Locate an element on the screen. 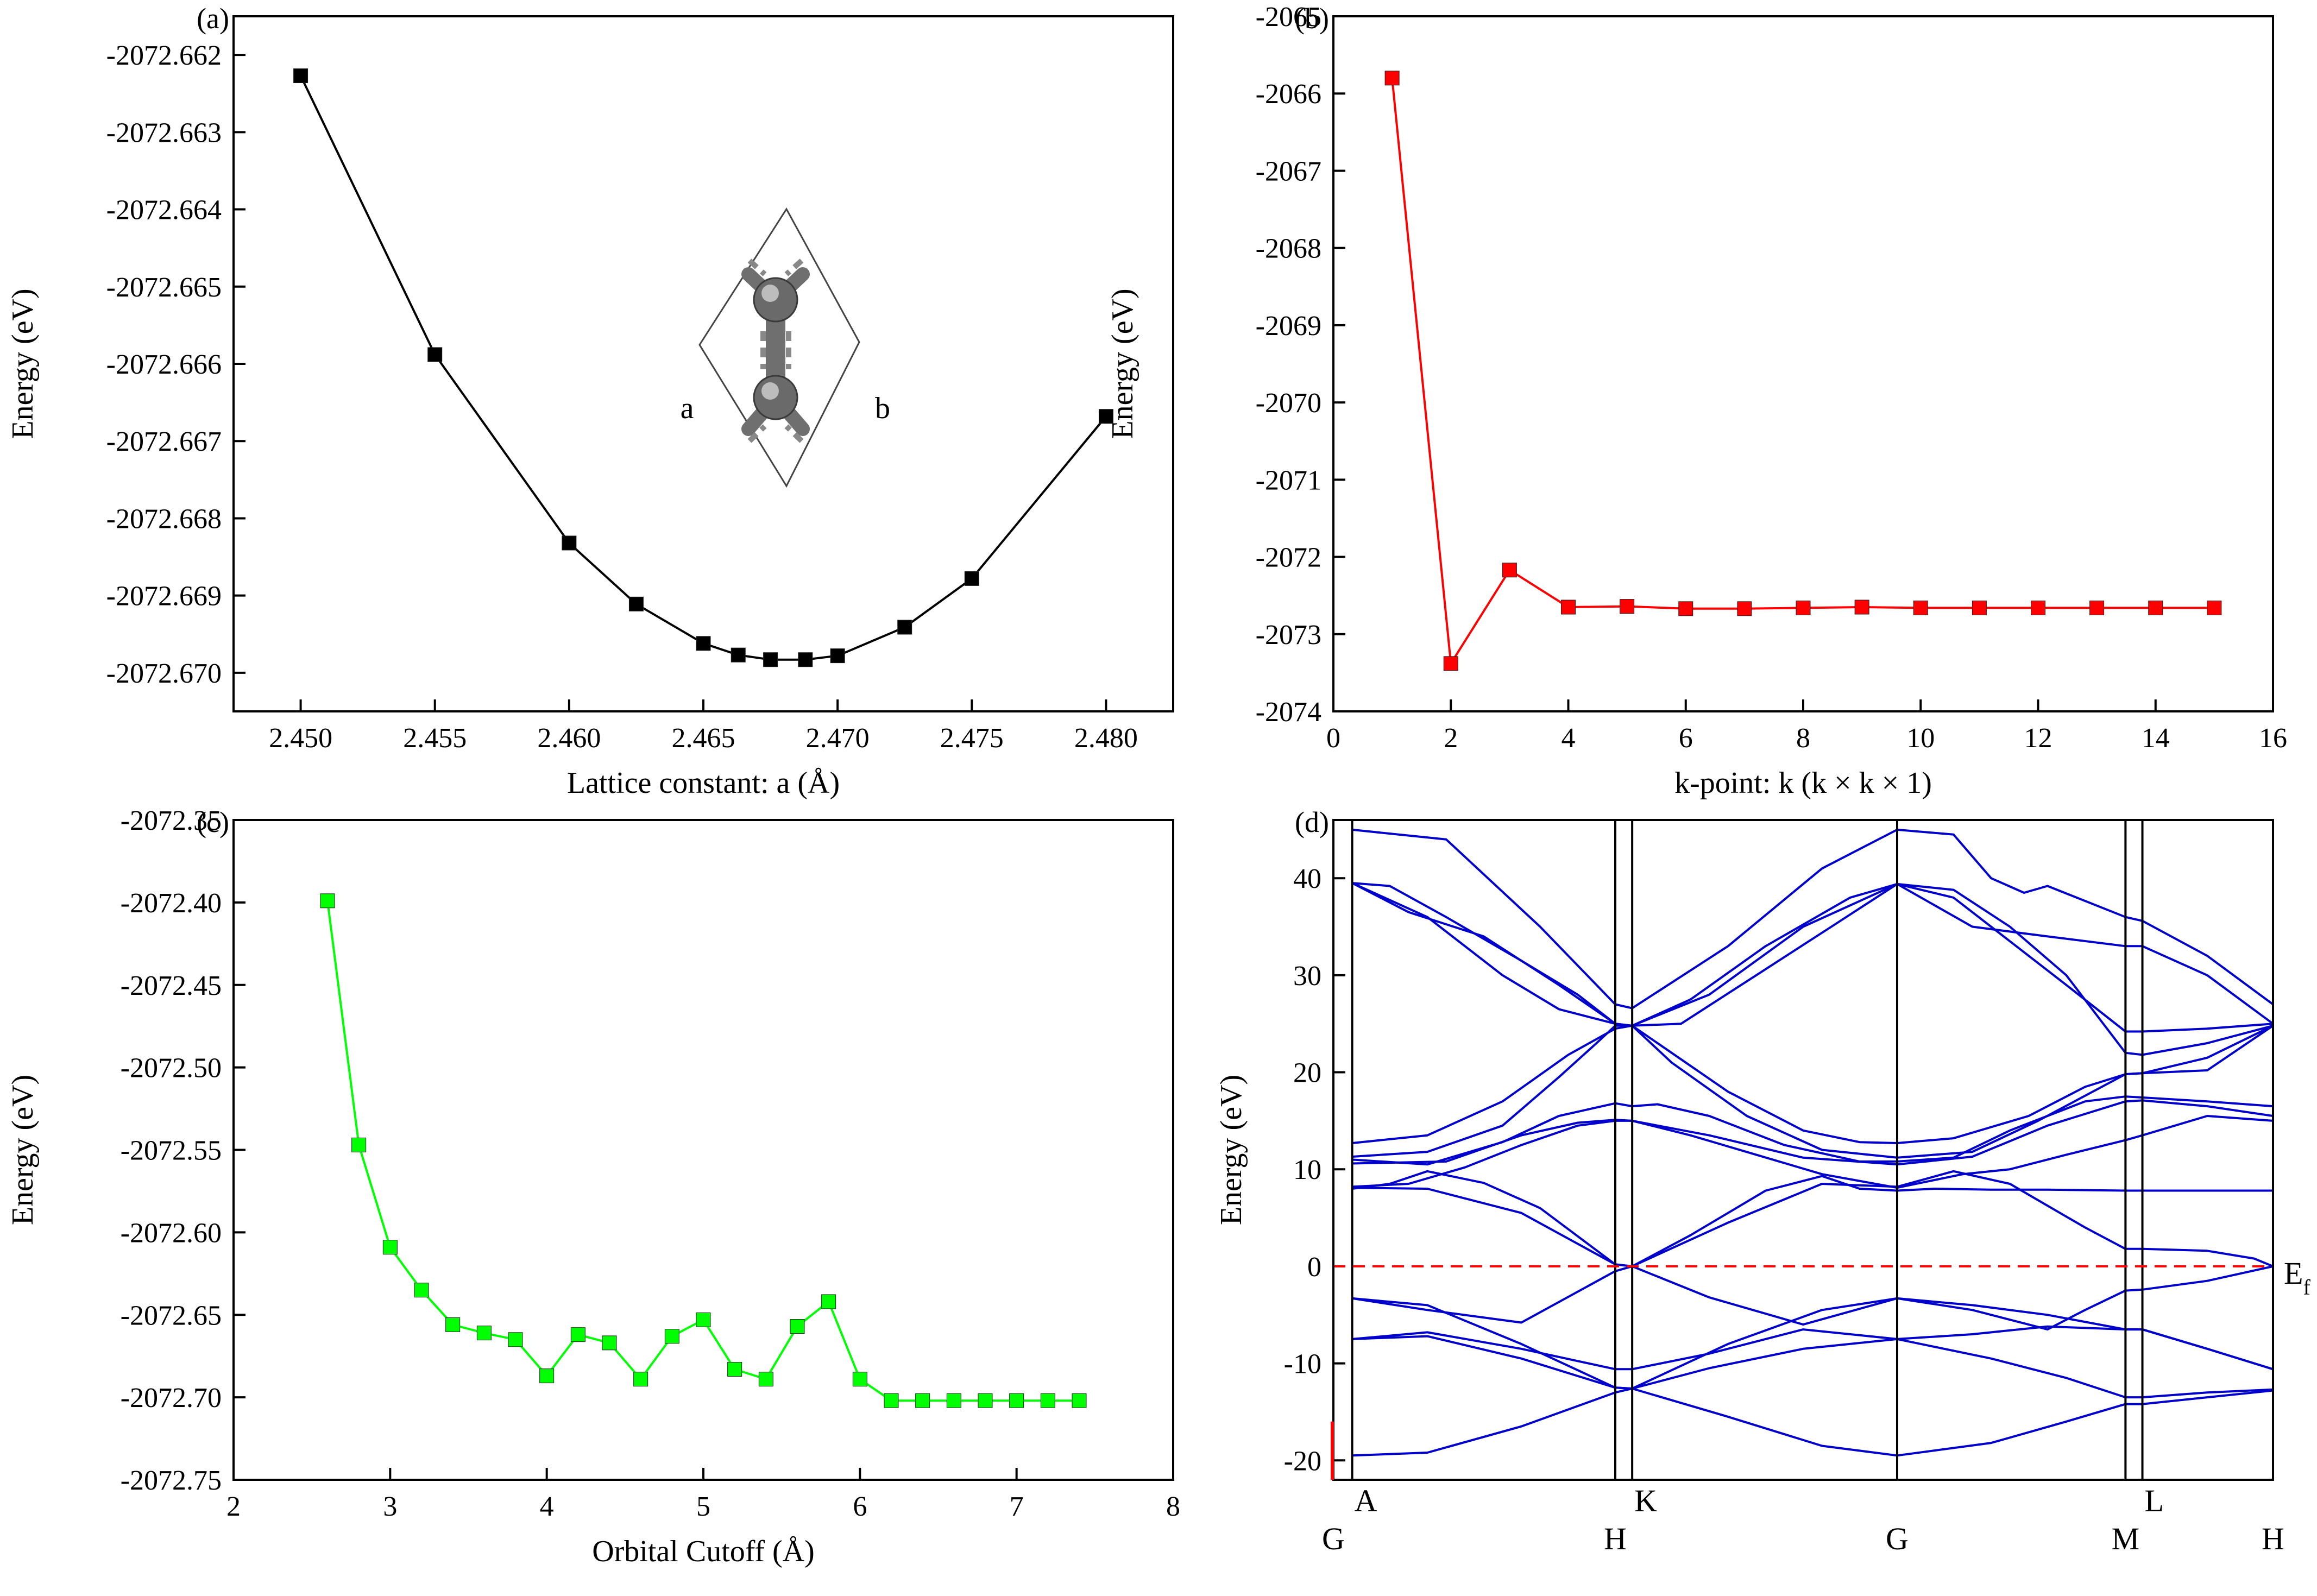 This screenshot has width=2317, height=1596. fermi-label: Ef is located at coordinates (2297, 1277).